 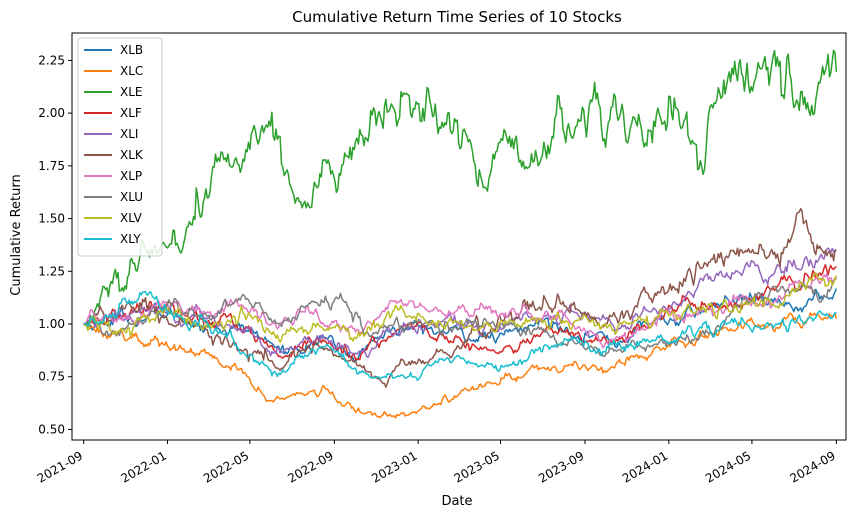 I want to click on legend-label-xlc: XLC, so click(x=131, y=71).